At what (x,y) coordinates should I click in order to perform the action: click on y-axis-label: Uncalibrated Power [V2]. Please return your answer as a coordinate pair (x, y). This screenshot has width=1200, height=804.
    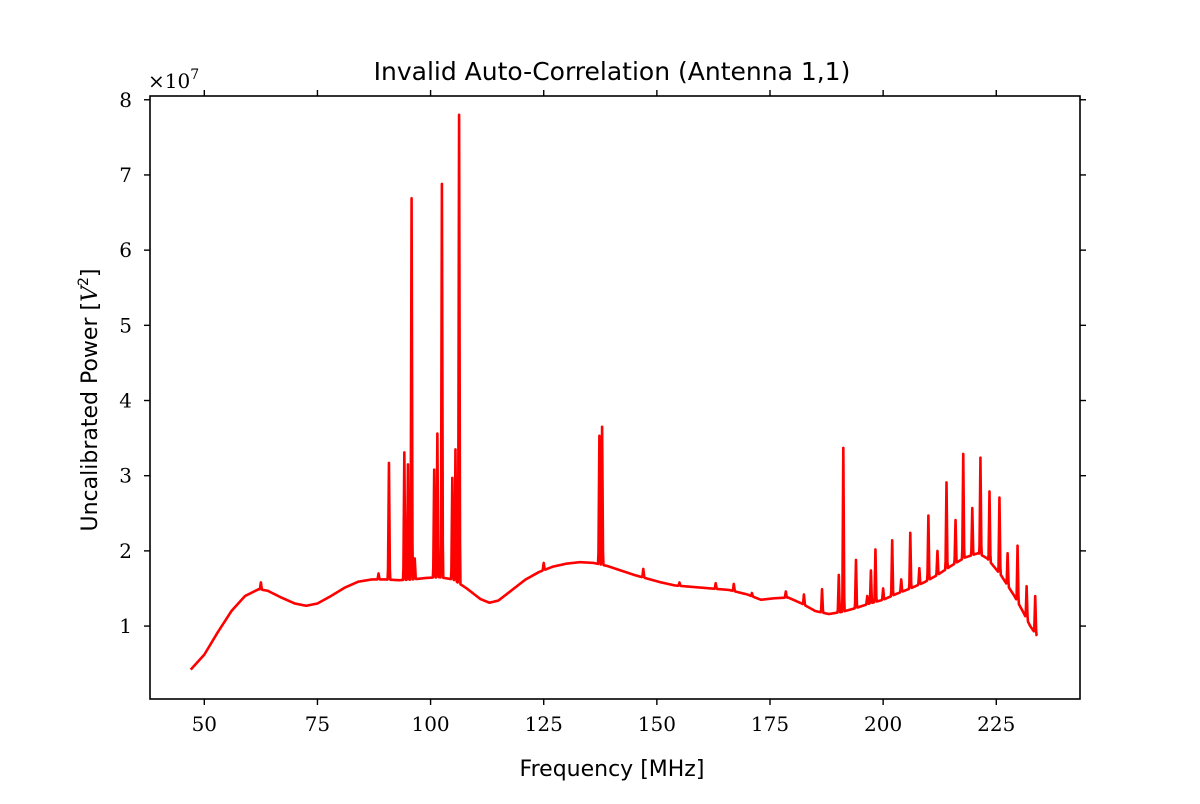
    Looking at the image, I should click on (89, 400).